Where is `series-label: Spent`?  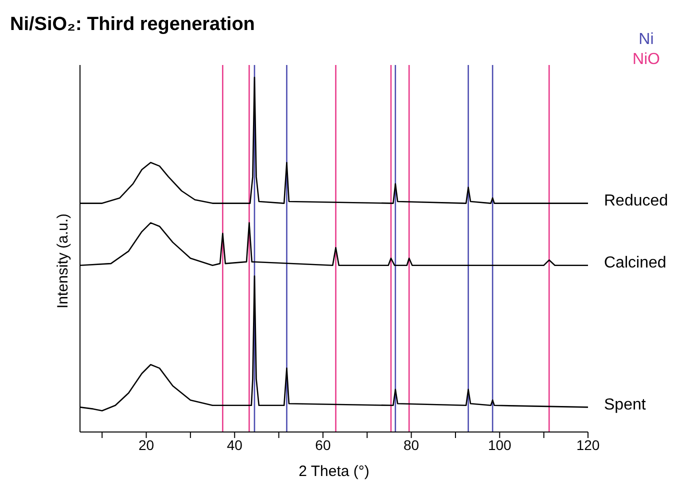
series-label: Spent is located at coordinates (625, 405).